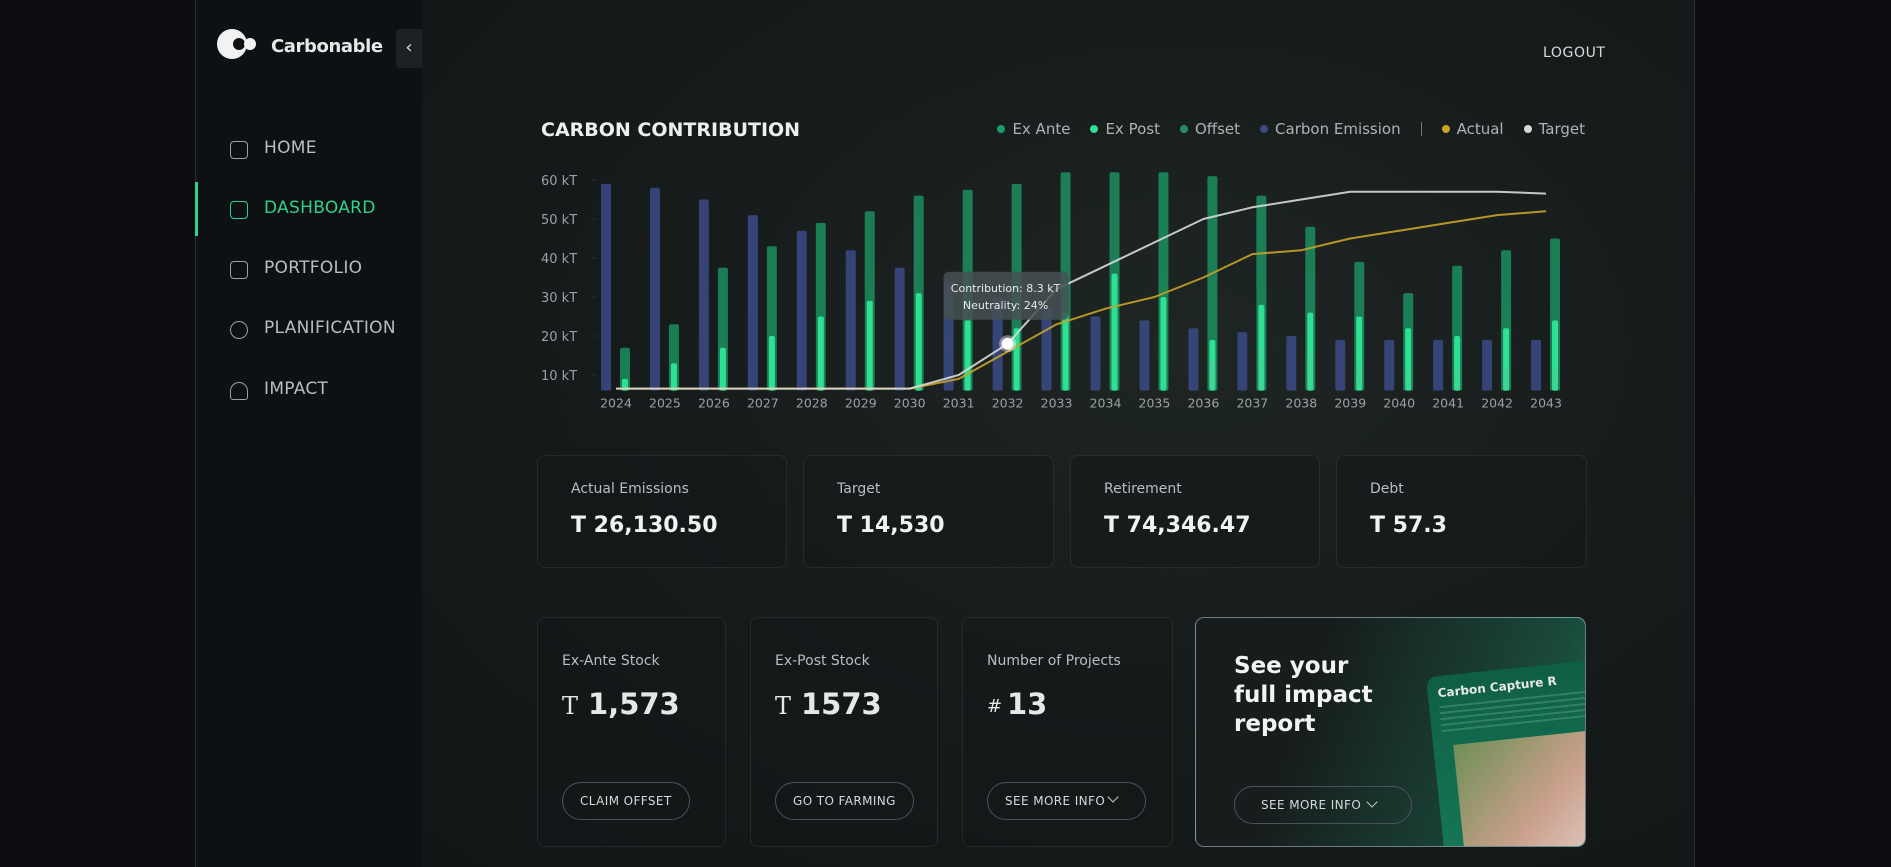 This screenshot has height=867, width=1891. What do you see at coordinates (1155, 403) in the screenshot?
I see `x-tick-label: 2035` at bounding box center [1155, 403].